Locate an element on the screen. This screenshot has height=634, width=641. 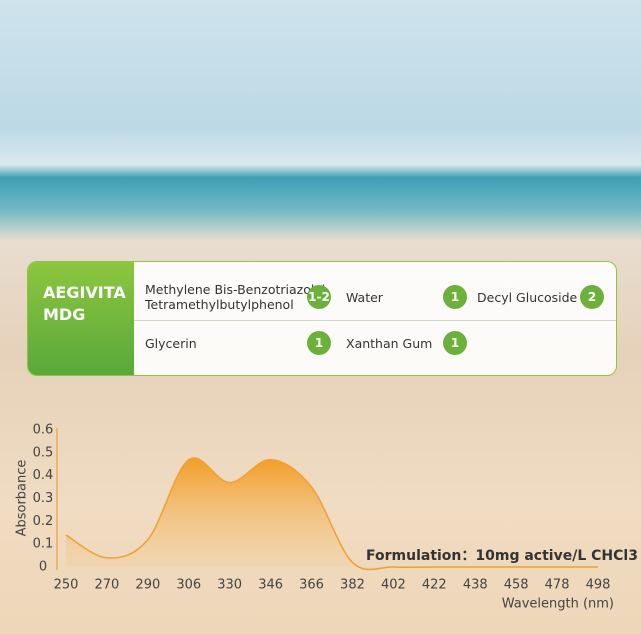
ingredient: Xanthan Gum is located at coordinates (389, 343).